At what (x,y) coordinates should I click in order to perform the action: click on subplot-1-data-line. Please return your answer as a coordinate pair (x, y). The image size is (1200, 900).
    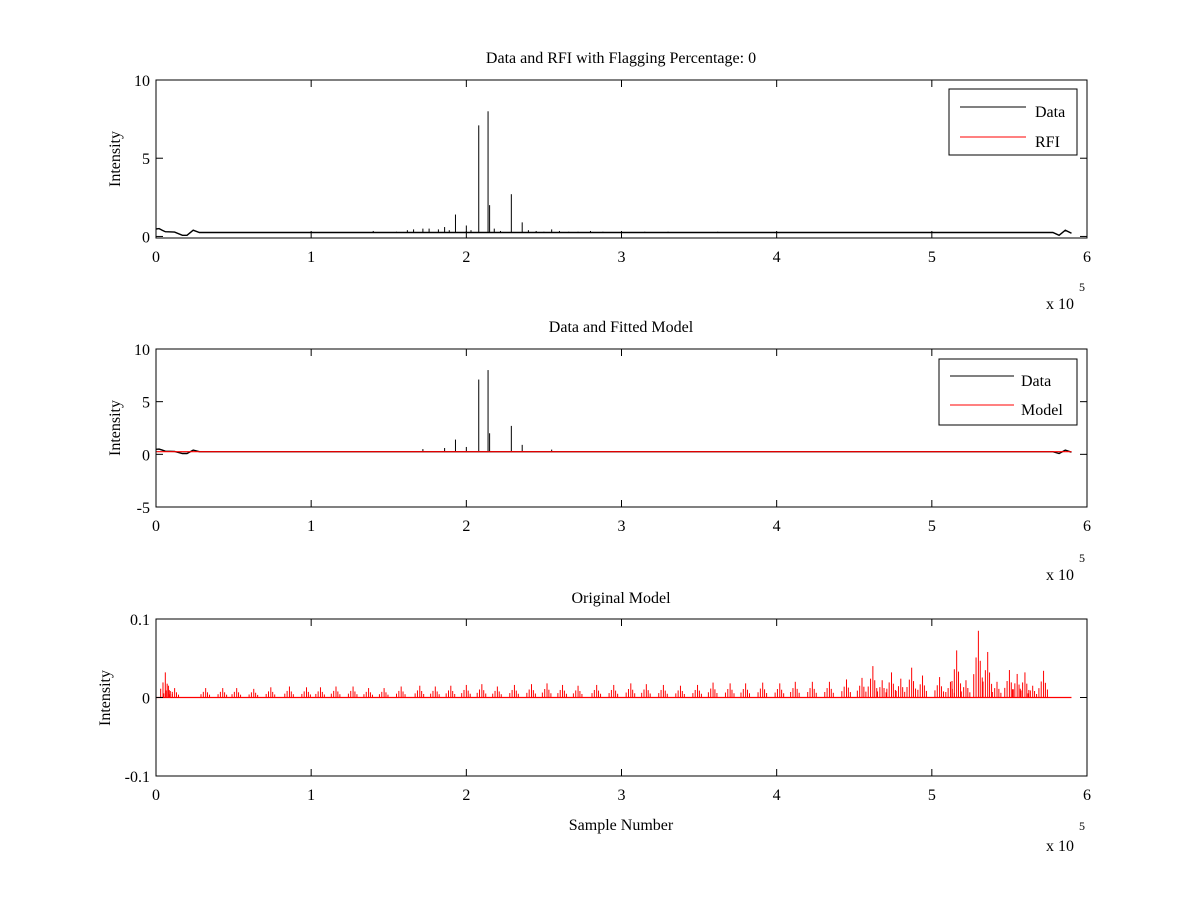
    Looking at the image, I should click on (613, 232).